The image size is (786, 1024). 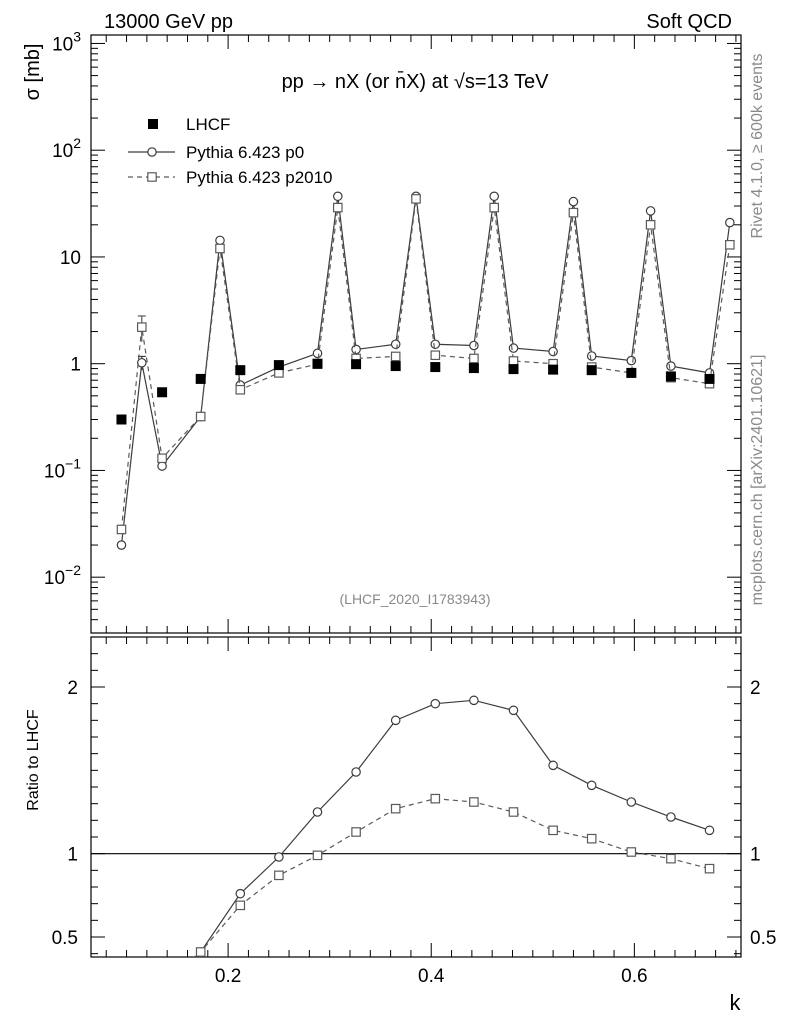 I want to click on x-tick-label: 0.2, so click(x=228, y=976).